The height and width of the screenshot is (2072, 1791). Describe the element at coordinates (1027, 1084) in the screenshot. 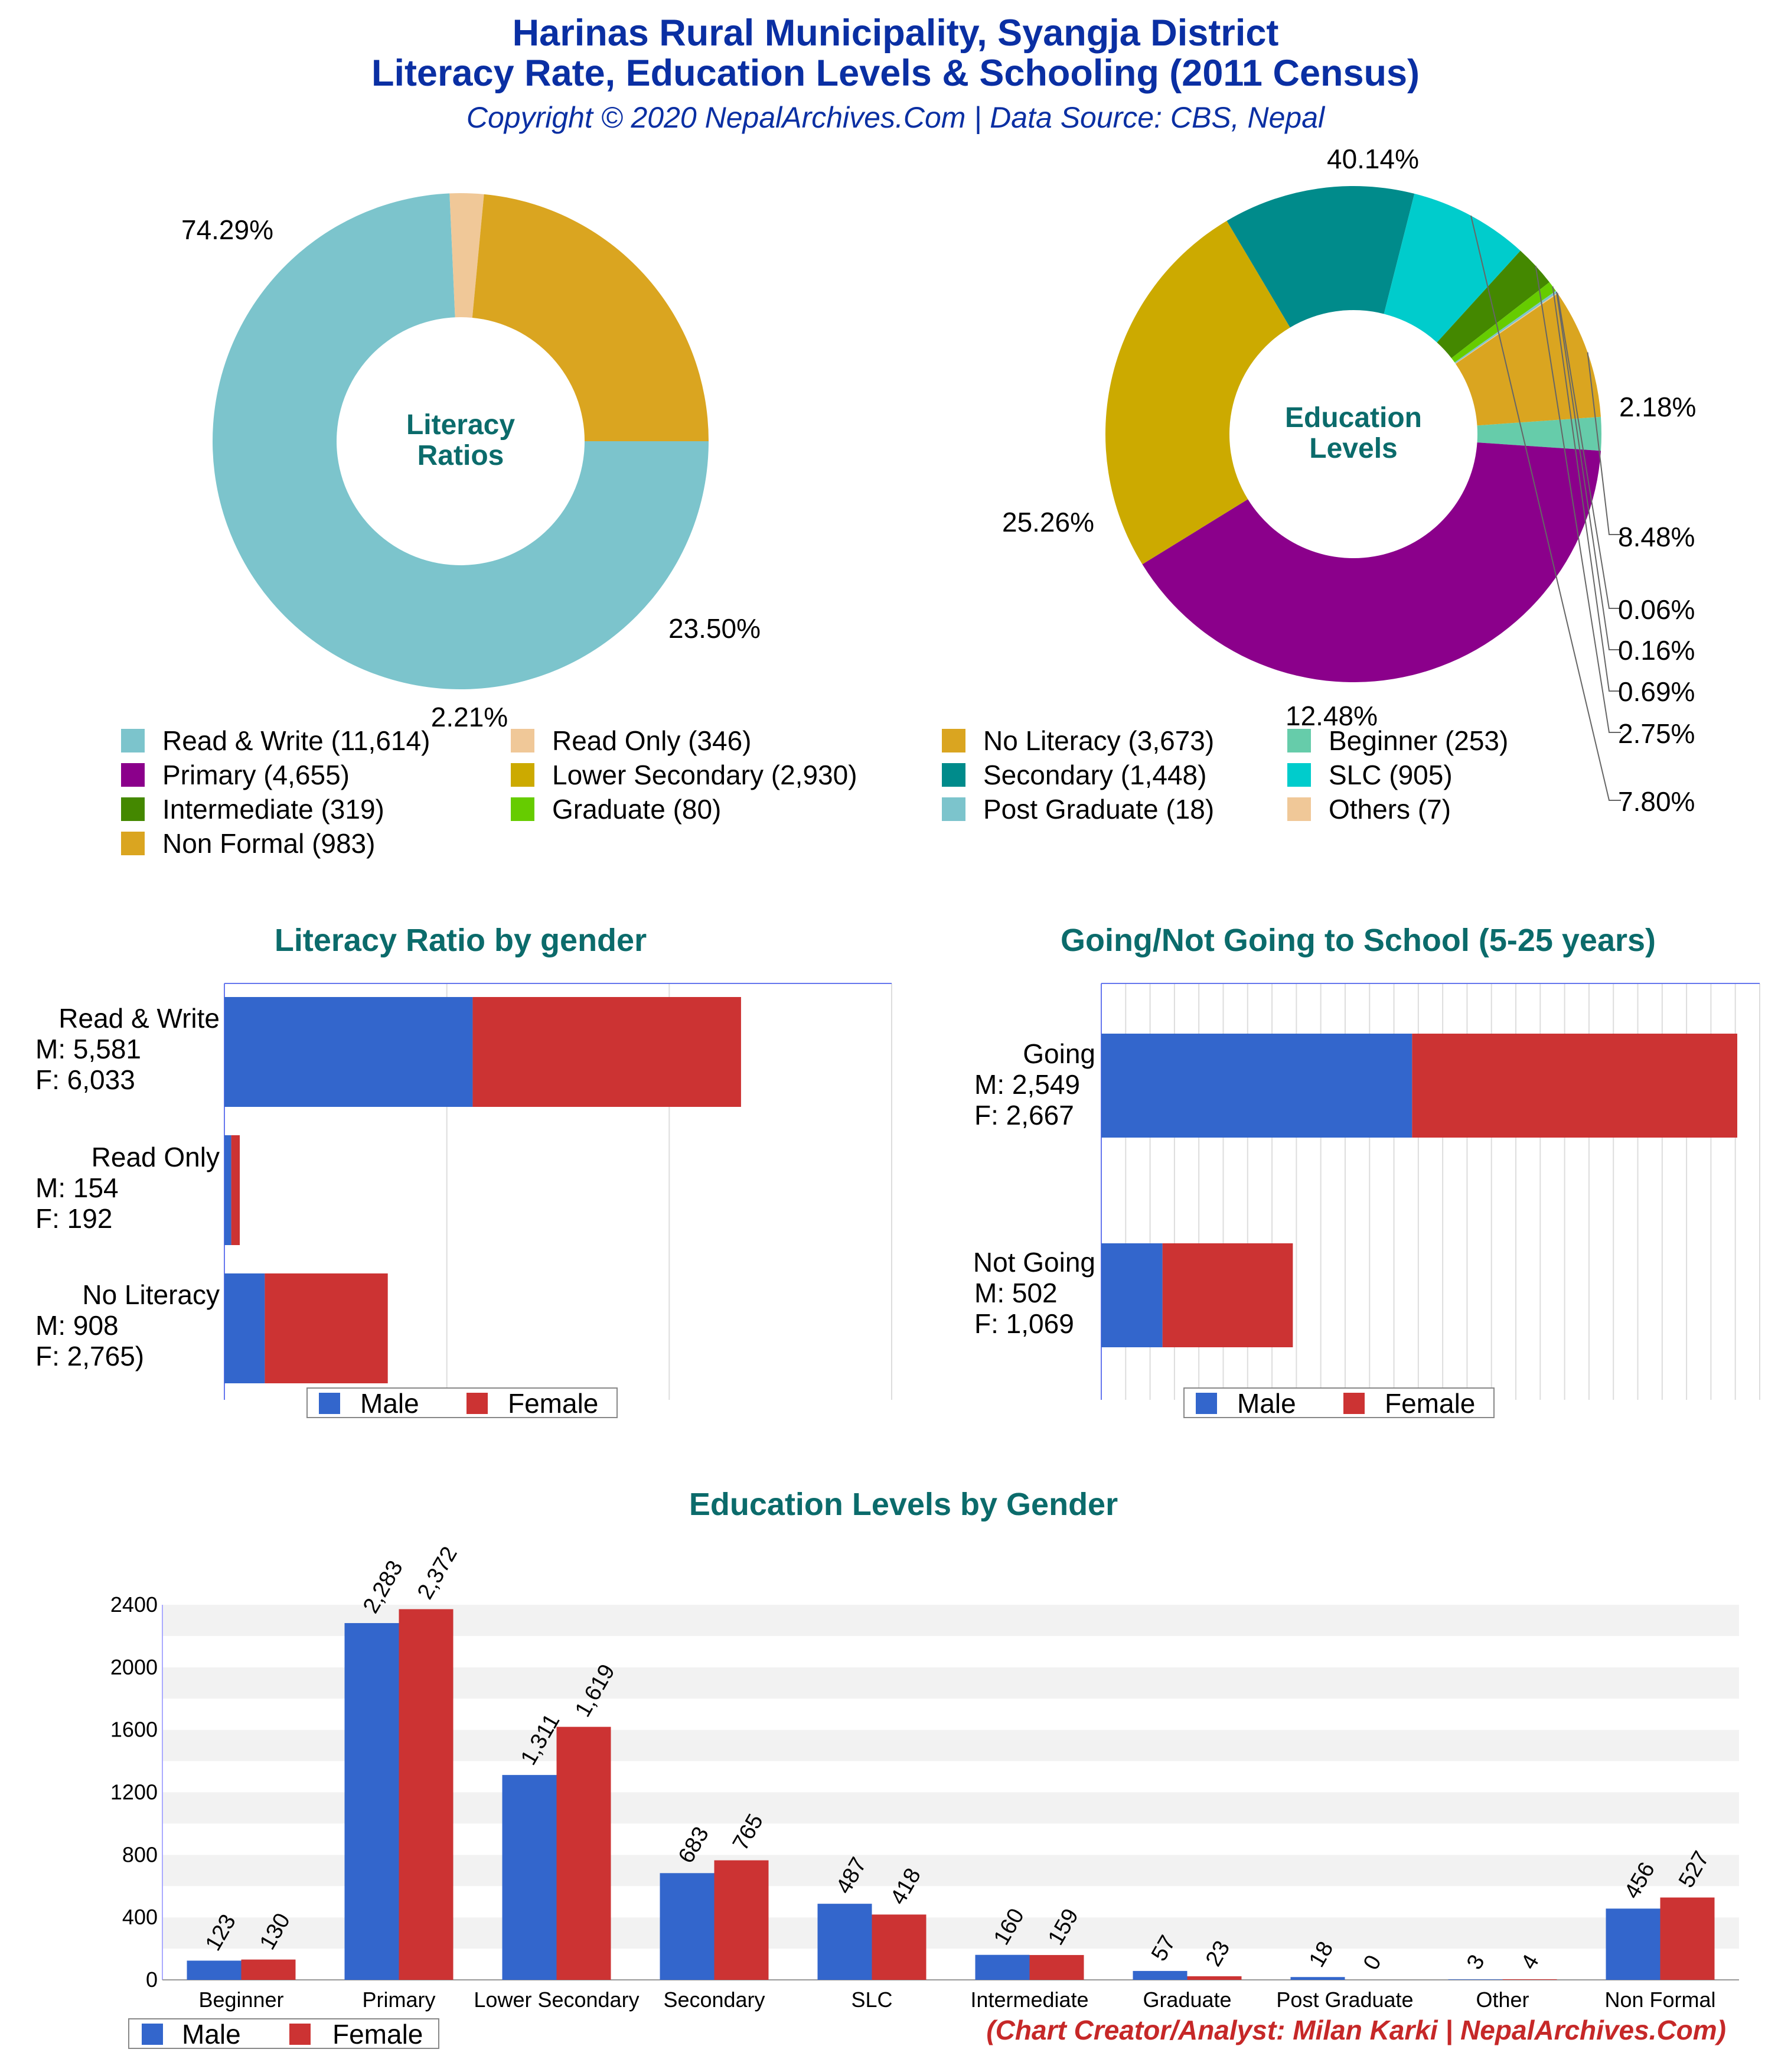

I see `category-label: M: 2,549` at that location.